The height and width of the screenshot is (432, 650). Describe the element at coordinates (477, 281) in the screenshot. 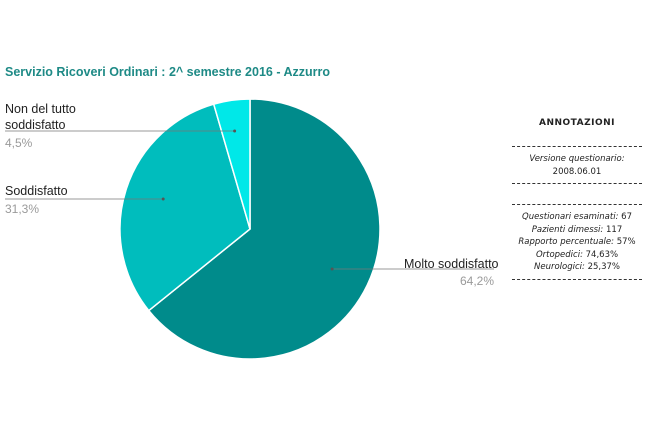

I see `slice-pct-molto-soddisfatto: 64,2%` at that location.